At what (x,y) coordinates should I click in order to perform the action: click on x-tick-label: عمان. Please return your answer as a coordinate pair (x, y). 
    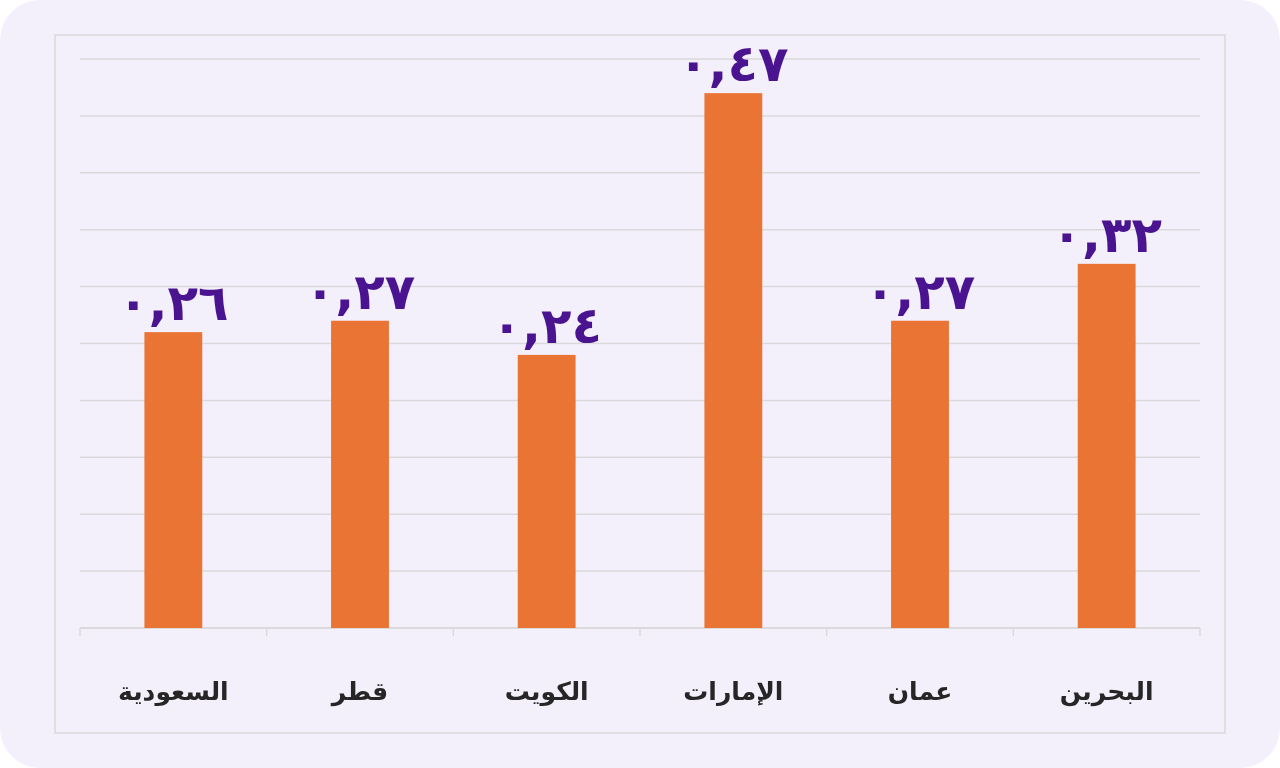
    Looking at the image, I should click on (920, 691).